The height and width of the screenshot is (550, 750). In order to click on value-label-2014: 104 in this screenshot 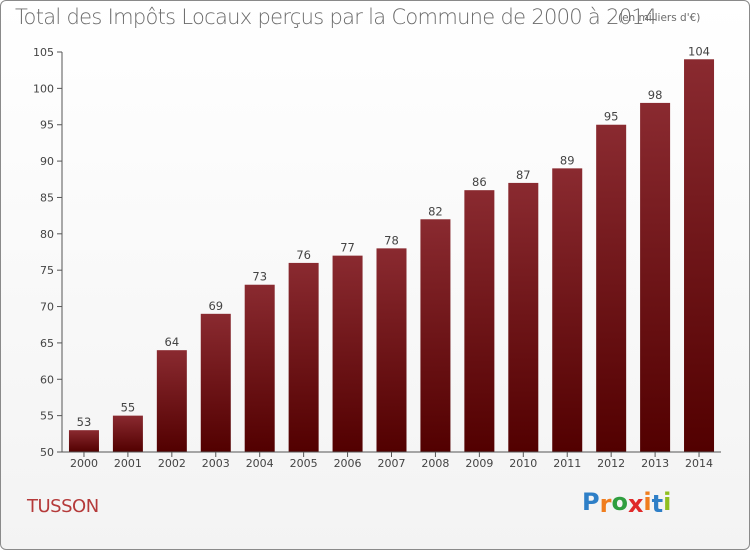, I will do `click(699, 51)`.